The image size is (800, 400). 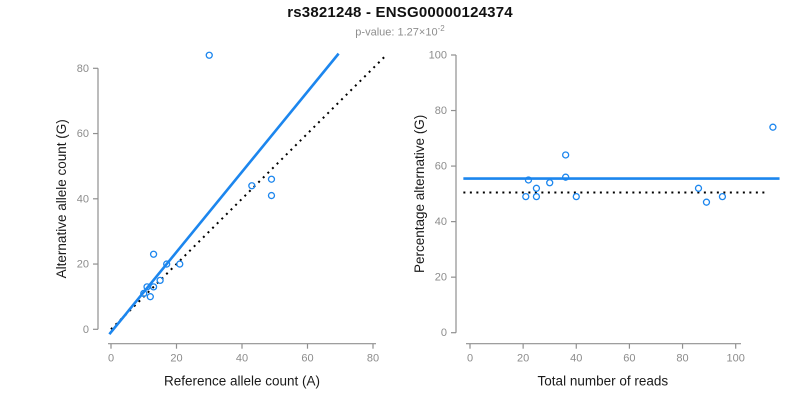 I want to click on x-axis-title: Reference allele count (A), so click(x=242, y=381).